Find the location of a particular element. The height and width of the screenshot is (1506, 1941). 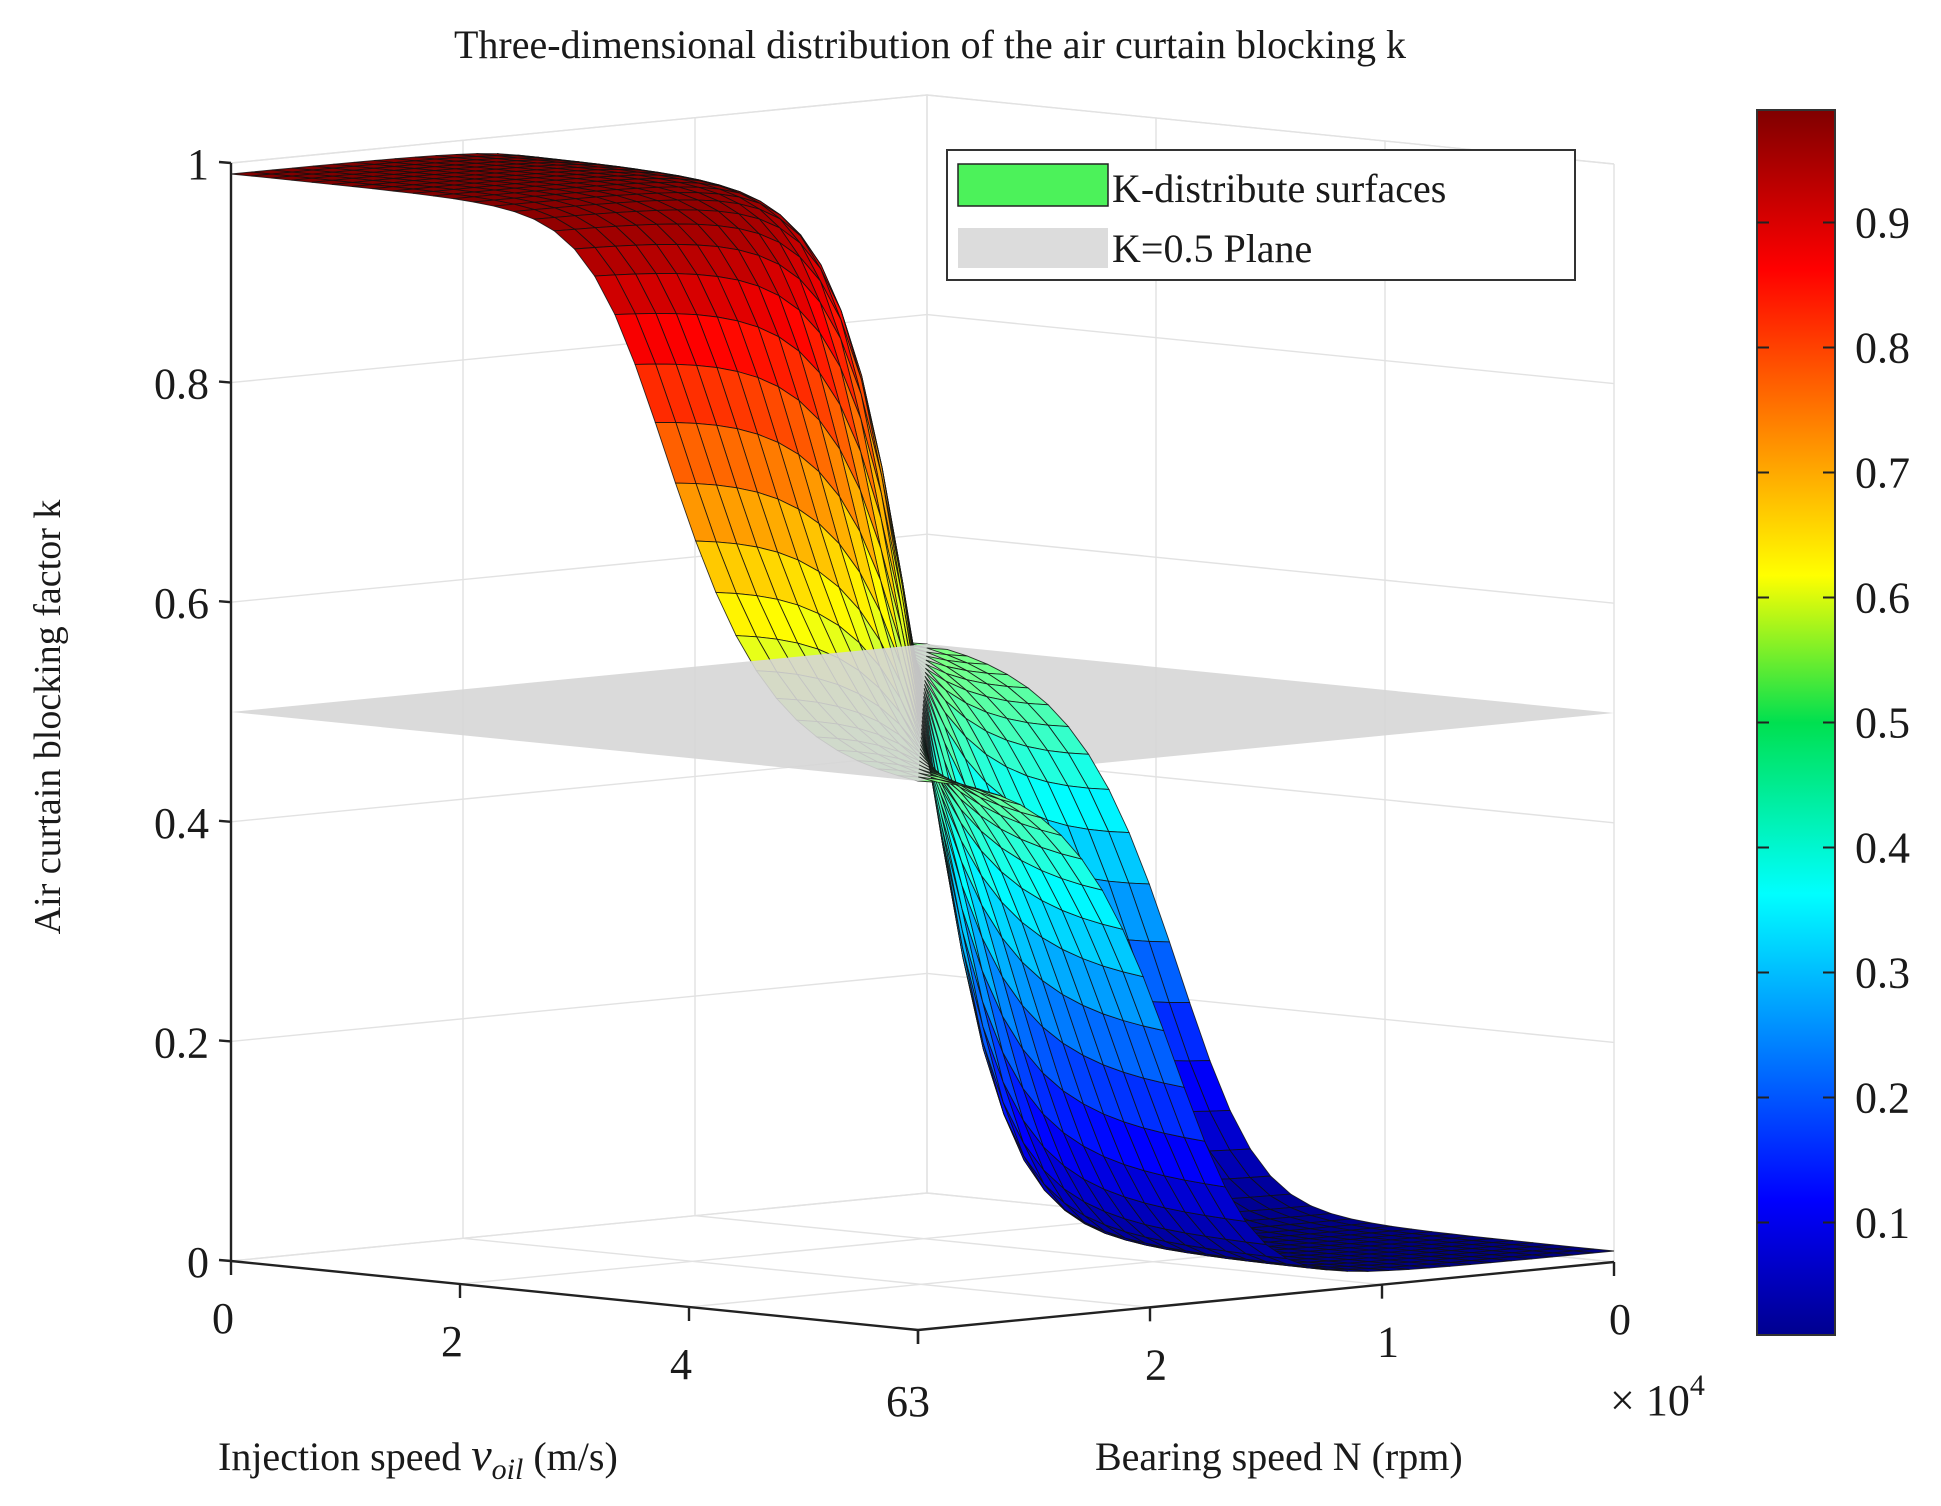

colorbar-tick-label: 0.1 is located at coordinates (1882, 1223).